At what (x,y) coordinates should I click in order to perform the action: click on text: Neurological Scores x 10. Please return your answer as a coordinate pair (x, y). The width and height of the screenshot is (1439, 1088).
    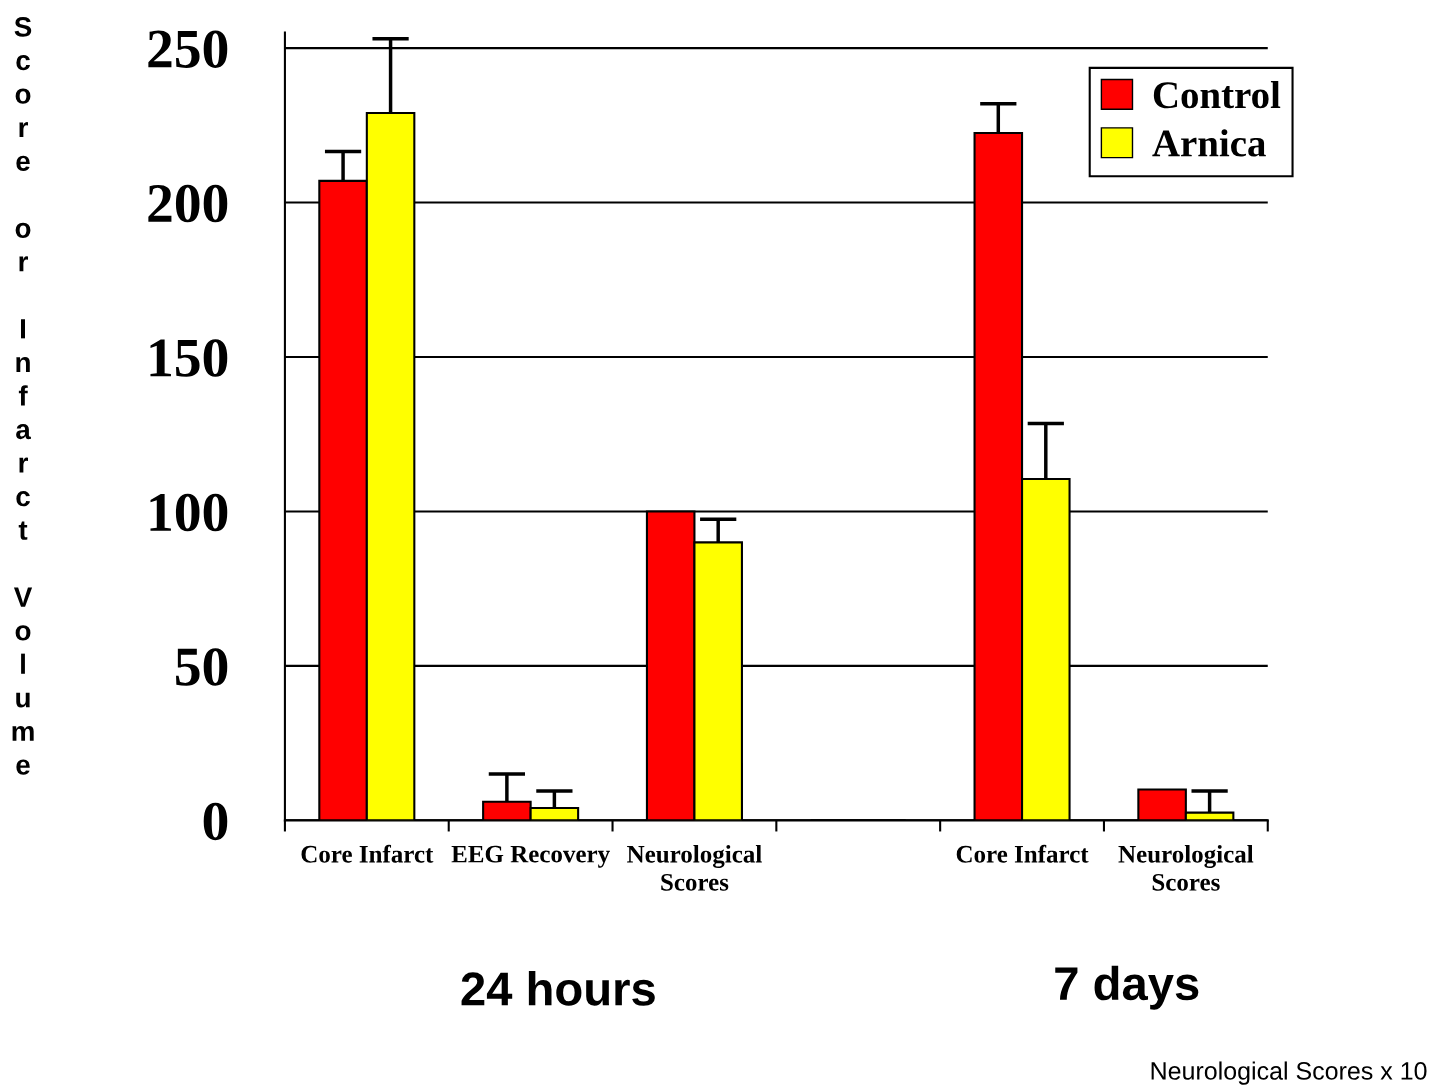
    Looking at the image, I should click on (1289, 1073).